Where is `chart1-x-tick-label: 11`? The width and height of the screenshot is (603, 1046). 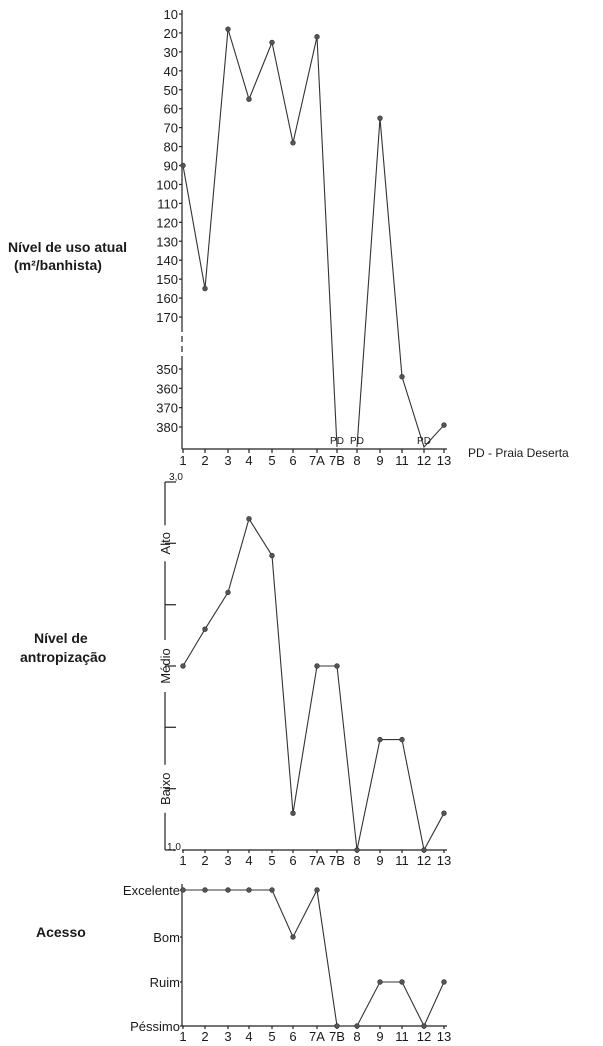 chart1-x-tick-label: 11 is located at coordinates (402, 460).